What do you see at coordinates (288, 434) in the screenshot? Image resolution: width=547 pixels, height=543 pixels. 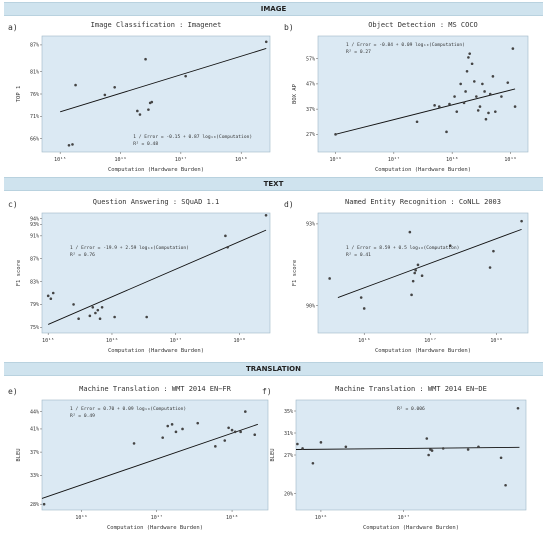 I see `y-tick-label: 31%` at bounding box center [288, 434].